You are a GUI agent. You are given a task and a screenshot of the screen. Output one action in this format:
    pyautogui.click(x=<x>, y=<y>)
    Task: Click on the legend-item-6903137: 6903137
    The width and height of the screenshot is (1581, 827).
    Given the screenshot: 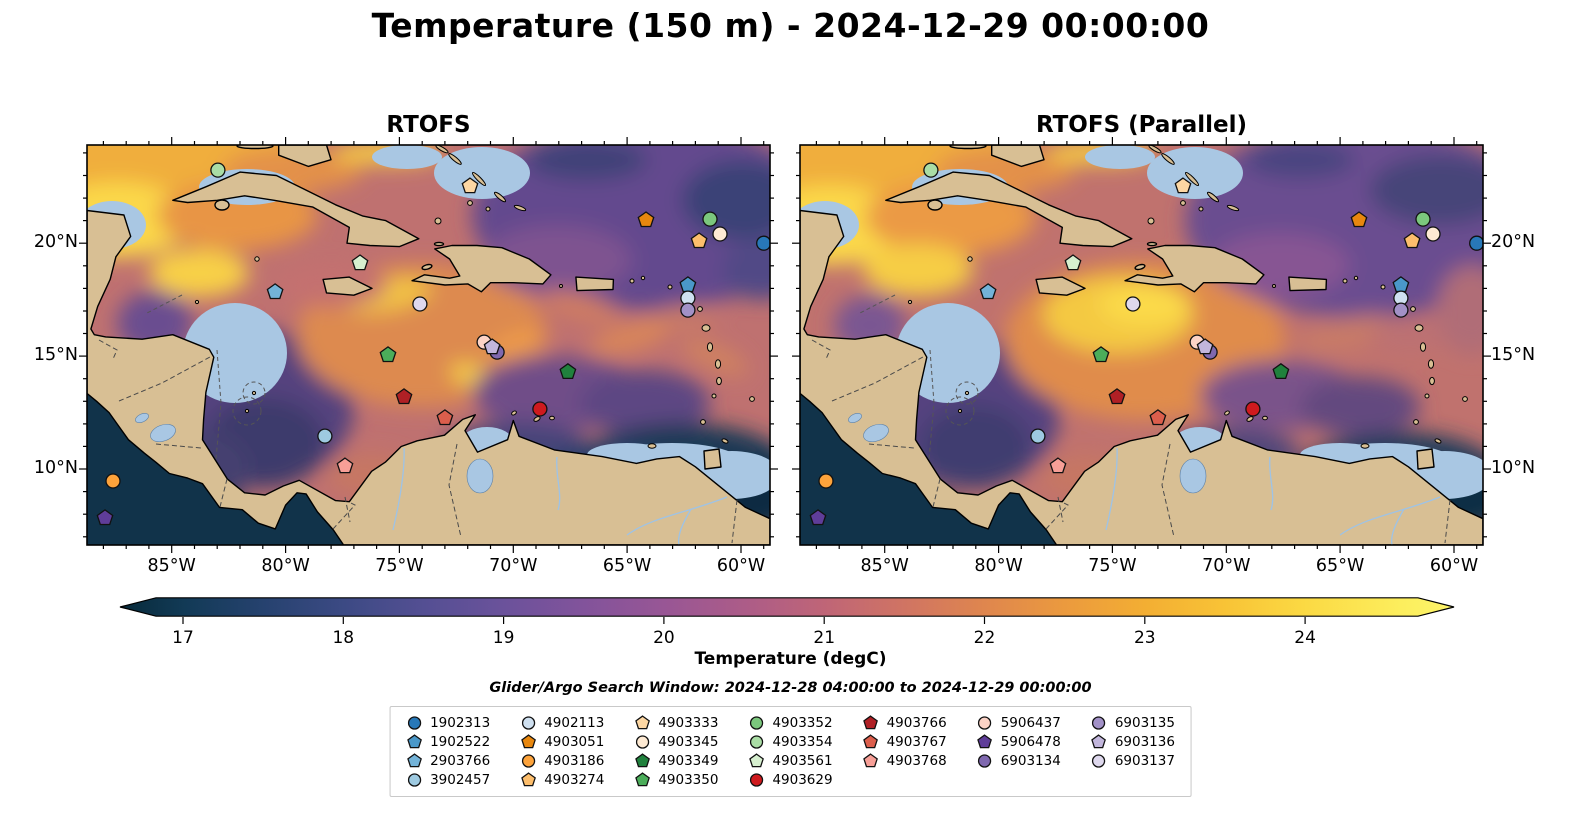 What is the action you would take?
    pyautogui.click(x=1133, y=761)
    